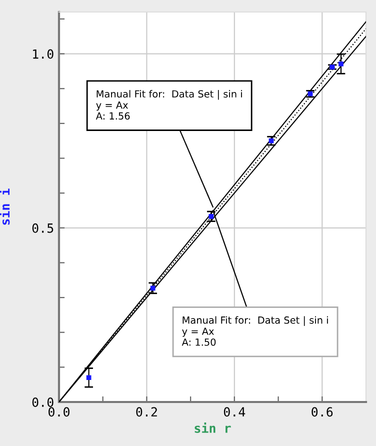 The height and width of the screenshot is (446, 376). Describe the element at coordinates (43, 54) in the screenshot. I see `y-tick-label: 1.0` at that location.